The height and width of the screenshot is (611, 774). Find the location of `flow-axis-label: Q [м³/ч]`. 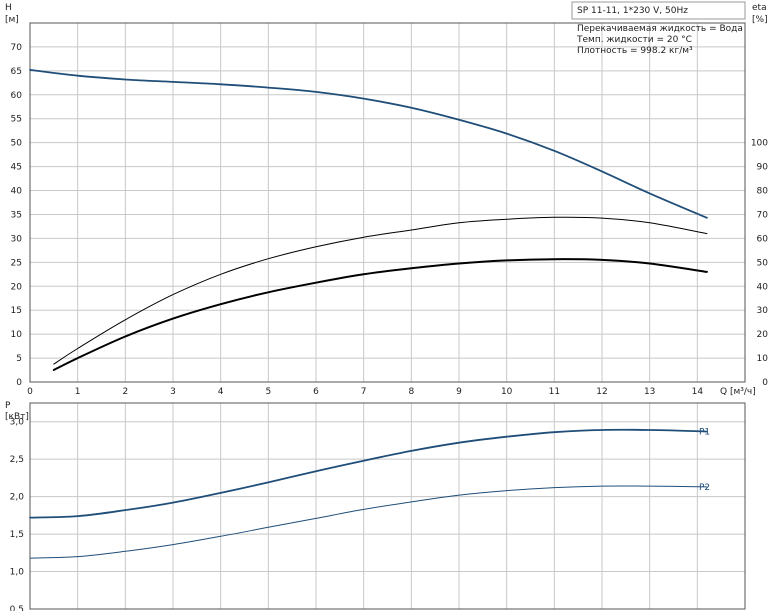

flow-axis-label: Q [м³/ч] is located at coordinates (738, 392).